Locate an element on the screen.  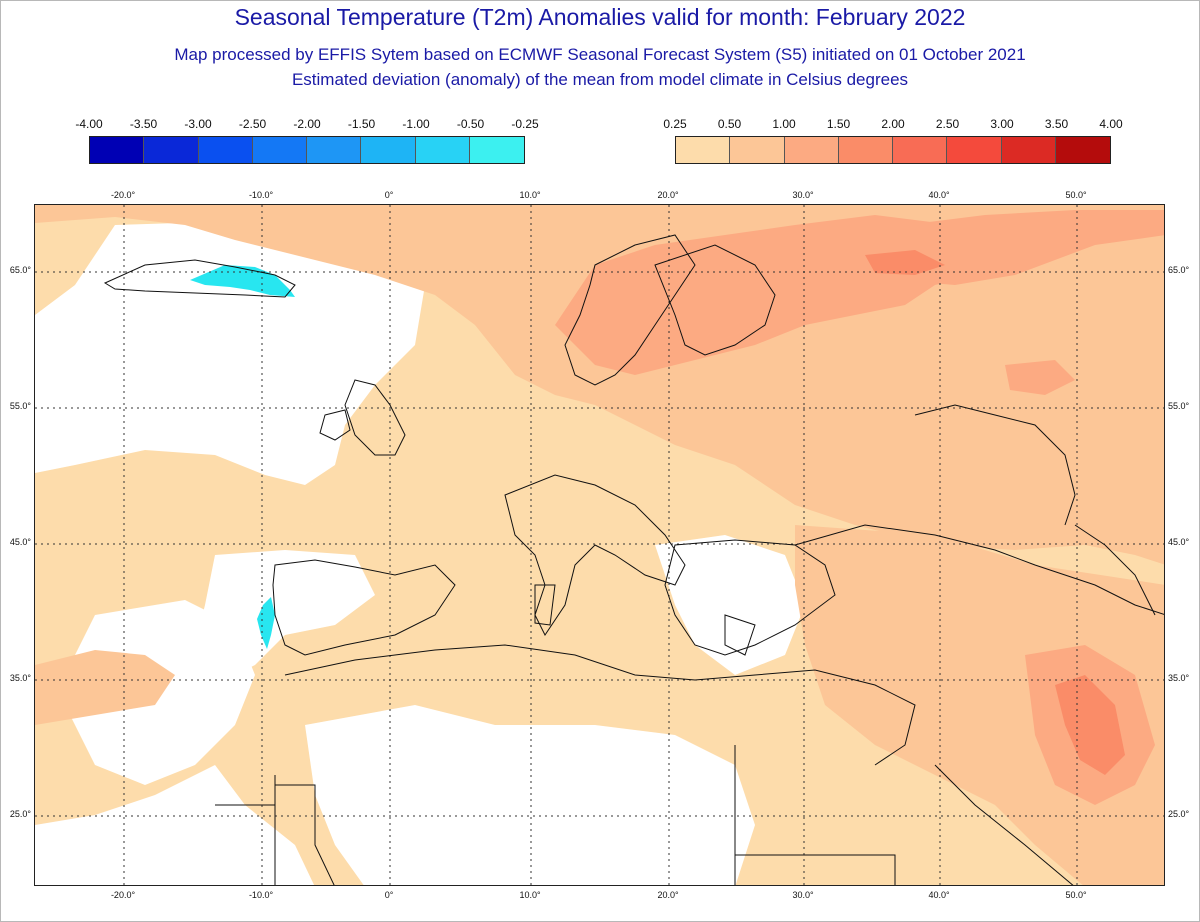
legend-tick-label: 3.50 is located at coordinates (1056, 124).